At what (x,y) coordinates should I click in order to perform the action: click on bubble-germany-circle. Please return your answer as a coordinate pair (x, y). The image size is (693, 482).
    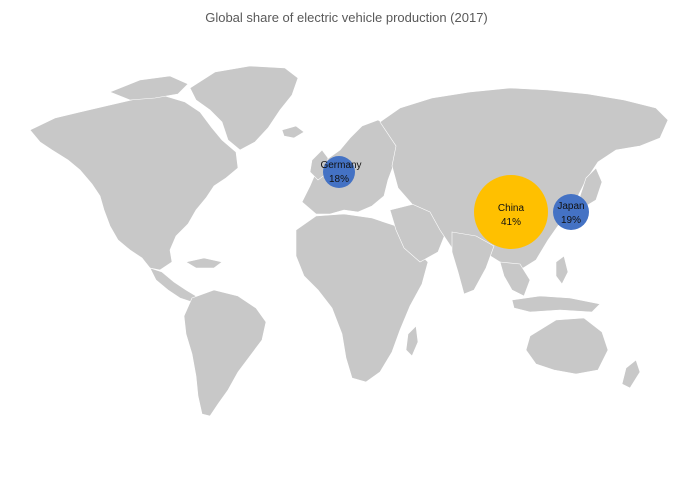
    Looking at the image, I should click on (339, 172).